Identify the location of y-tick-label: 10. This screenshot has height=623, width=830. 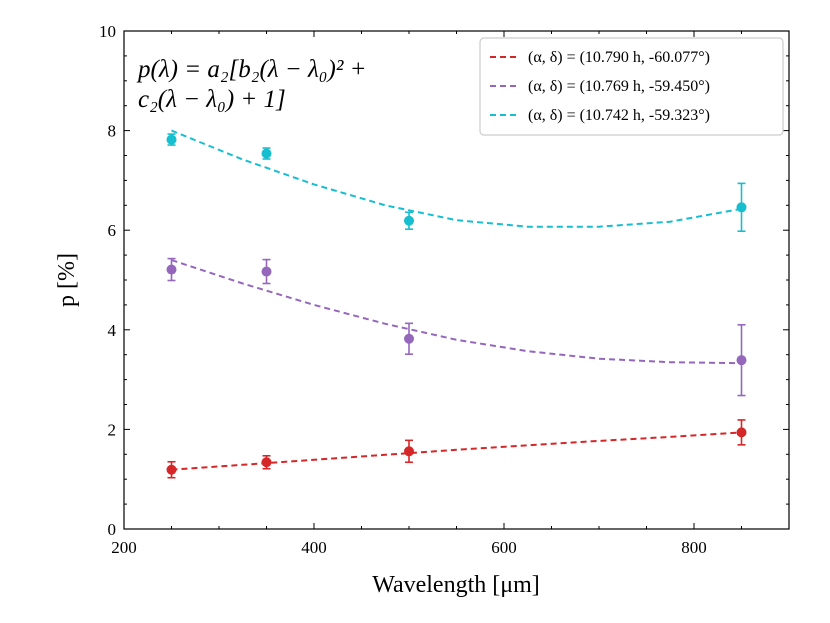
(107, 31).